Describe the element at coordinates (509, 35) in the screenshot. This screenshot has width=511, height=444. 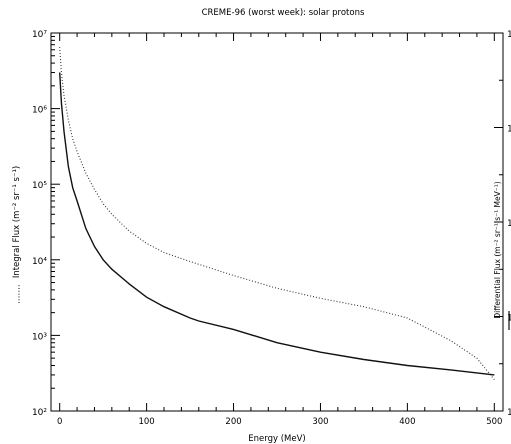
I see `y-right-tick-label: 10⁸` at that location.